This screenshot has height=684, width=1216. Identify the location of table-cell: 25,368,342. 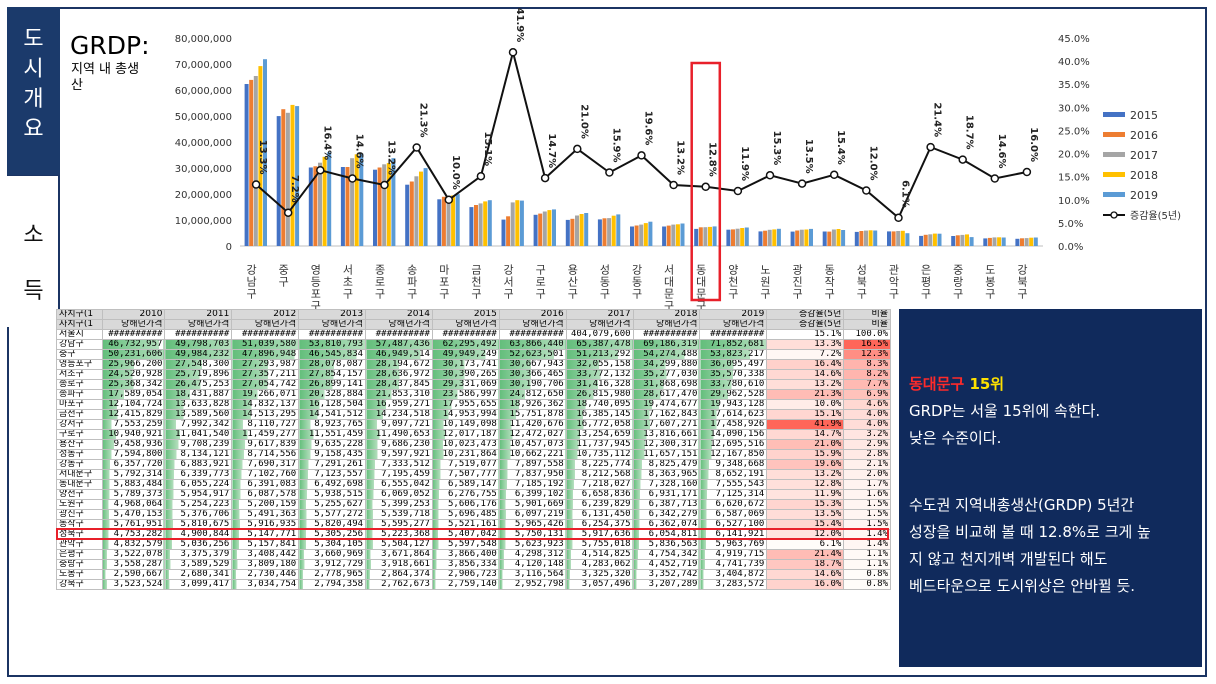
(133, 384).